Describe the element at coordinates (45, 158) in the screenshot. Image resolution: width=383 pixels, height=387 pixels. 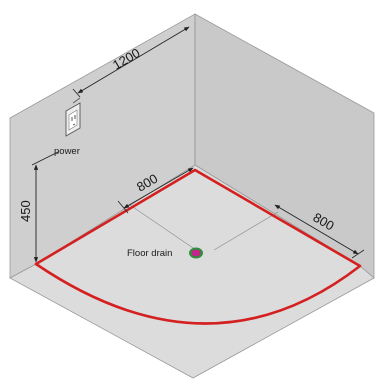
I see `dim-tick-450-top` at that location.